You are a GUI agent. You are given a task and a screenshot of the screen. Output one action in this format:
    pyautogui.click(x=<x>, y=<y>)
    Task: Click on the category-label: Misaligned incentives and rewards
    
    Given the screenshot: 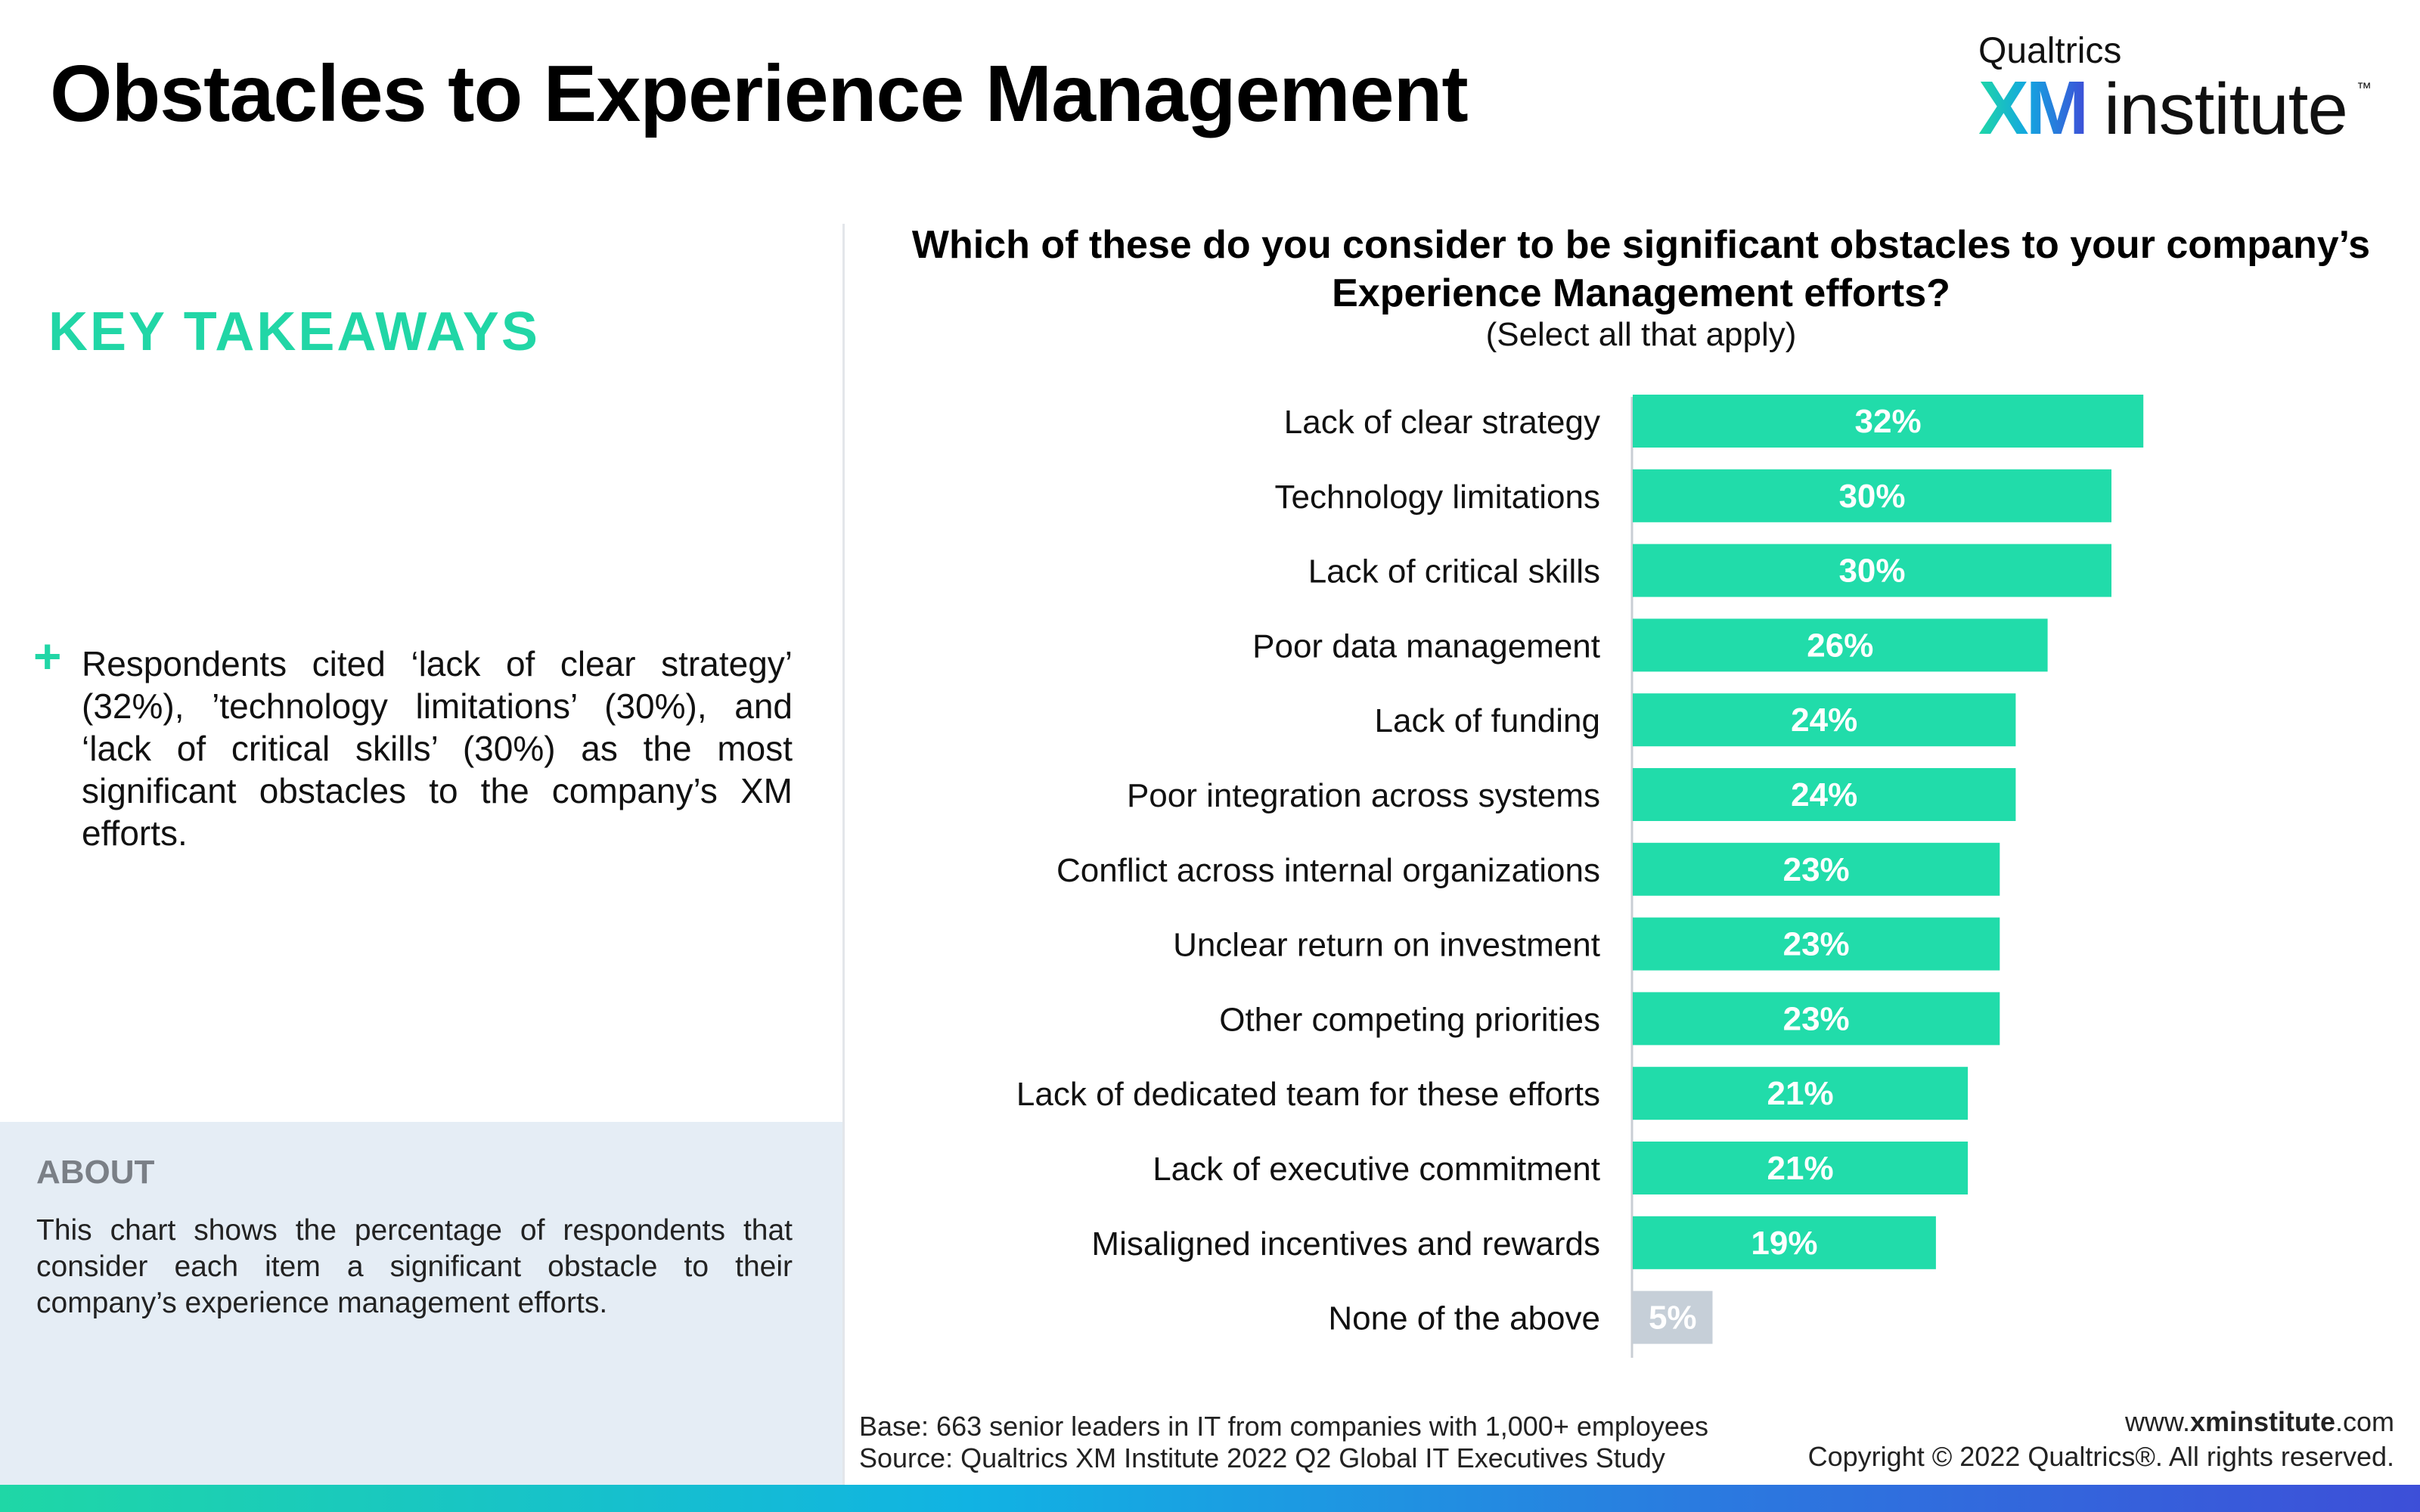 What is the action you would take?
    pyautogui.click(x=1345, y=1244)
    